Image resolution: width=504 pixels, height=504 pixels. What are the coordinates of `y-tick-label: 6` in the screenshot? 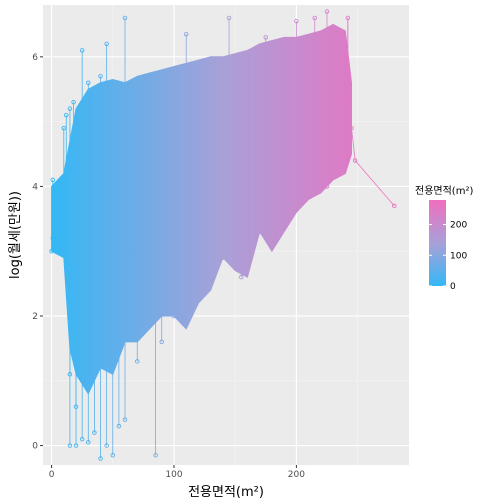 It's located at (35, 58).